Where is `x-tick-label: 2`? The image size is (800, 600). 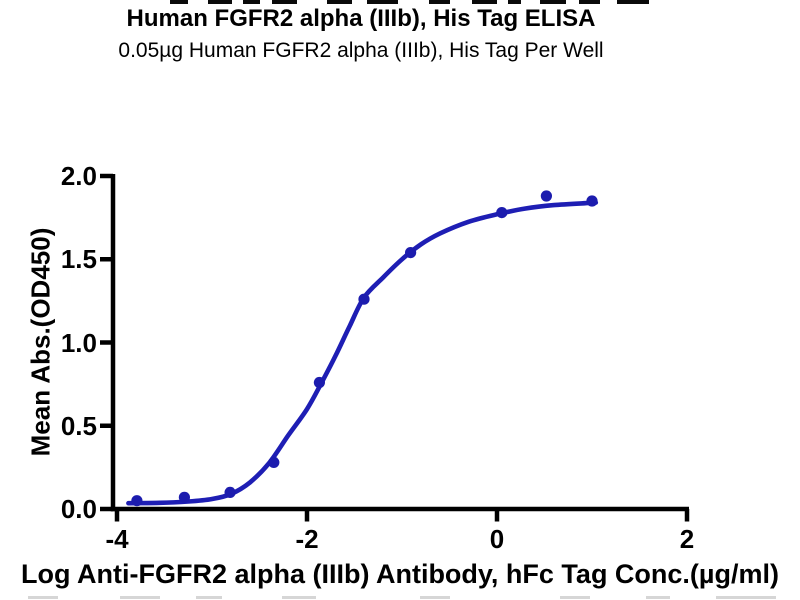
x-tick-label: 2 is located at coordinates (687, 539).